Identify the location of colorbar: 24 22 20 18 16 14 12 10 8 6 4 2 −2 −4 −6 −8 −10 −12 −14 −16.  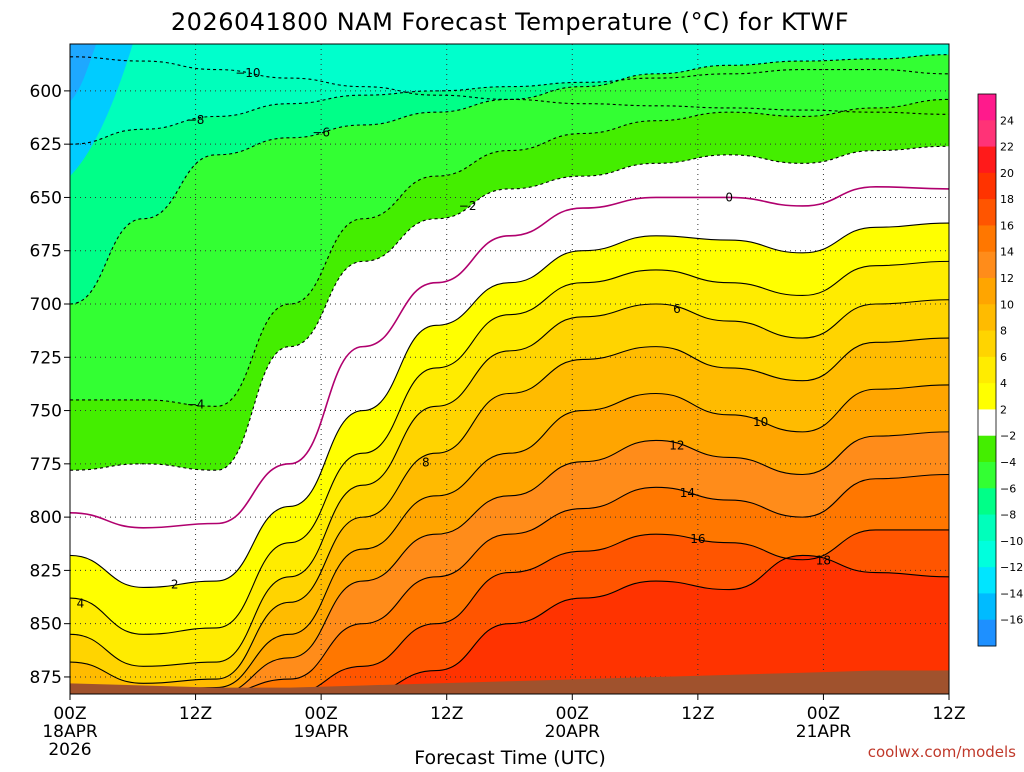
(1000, 370).